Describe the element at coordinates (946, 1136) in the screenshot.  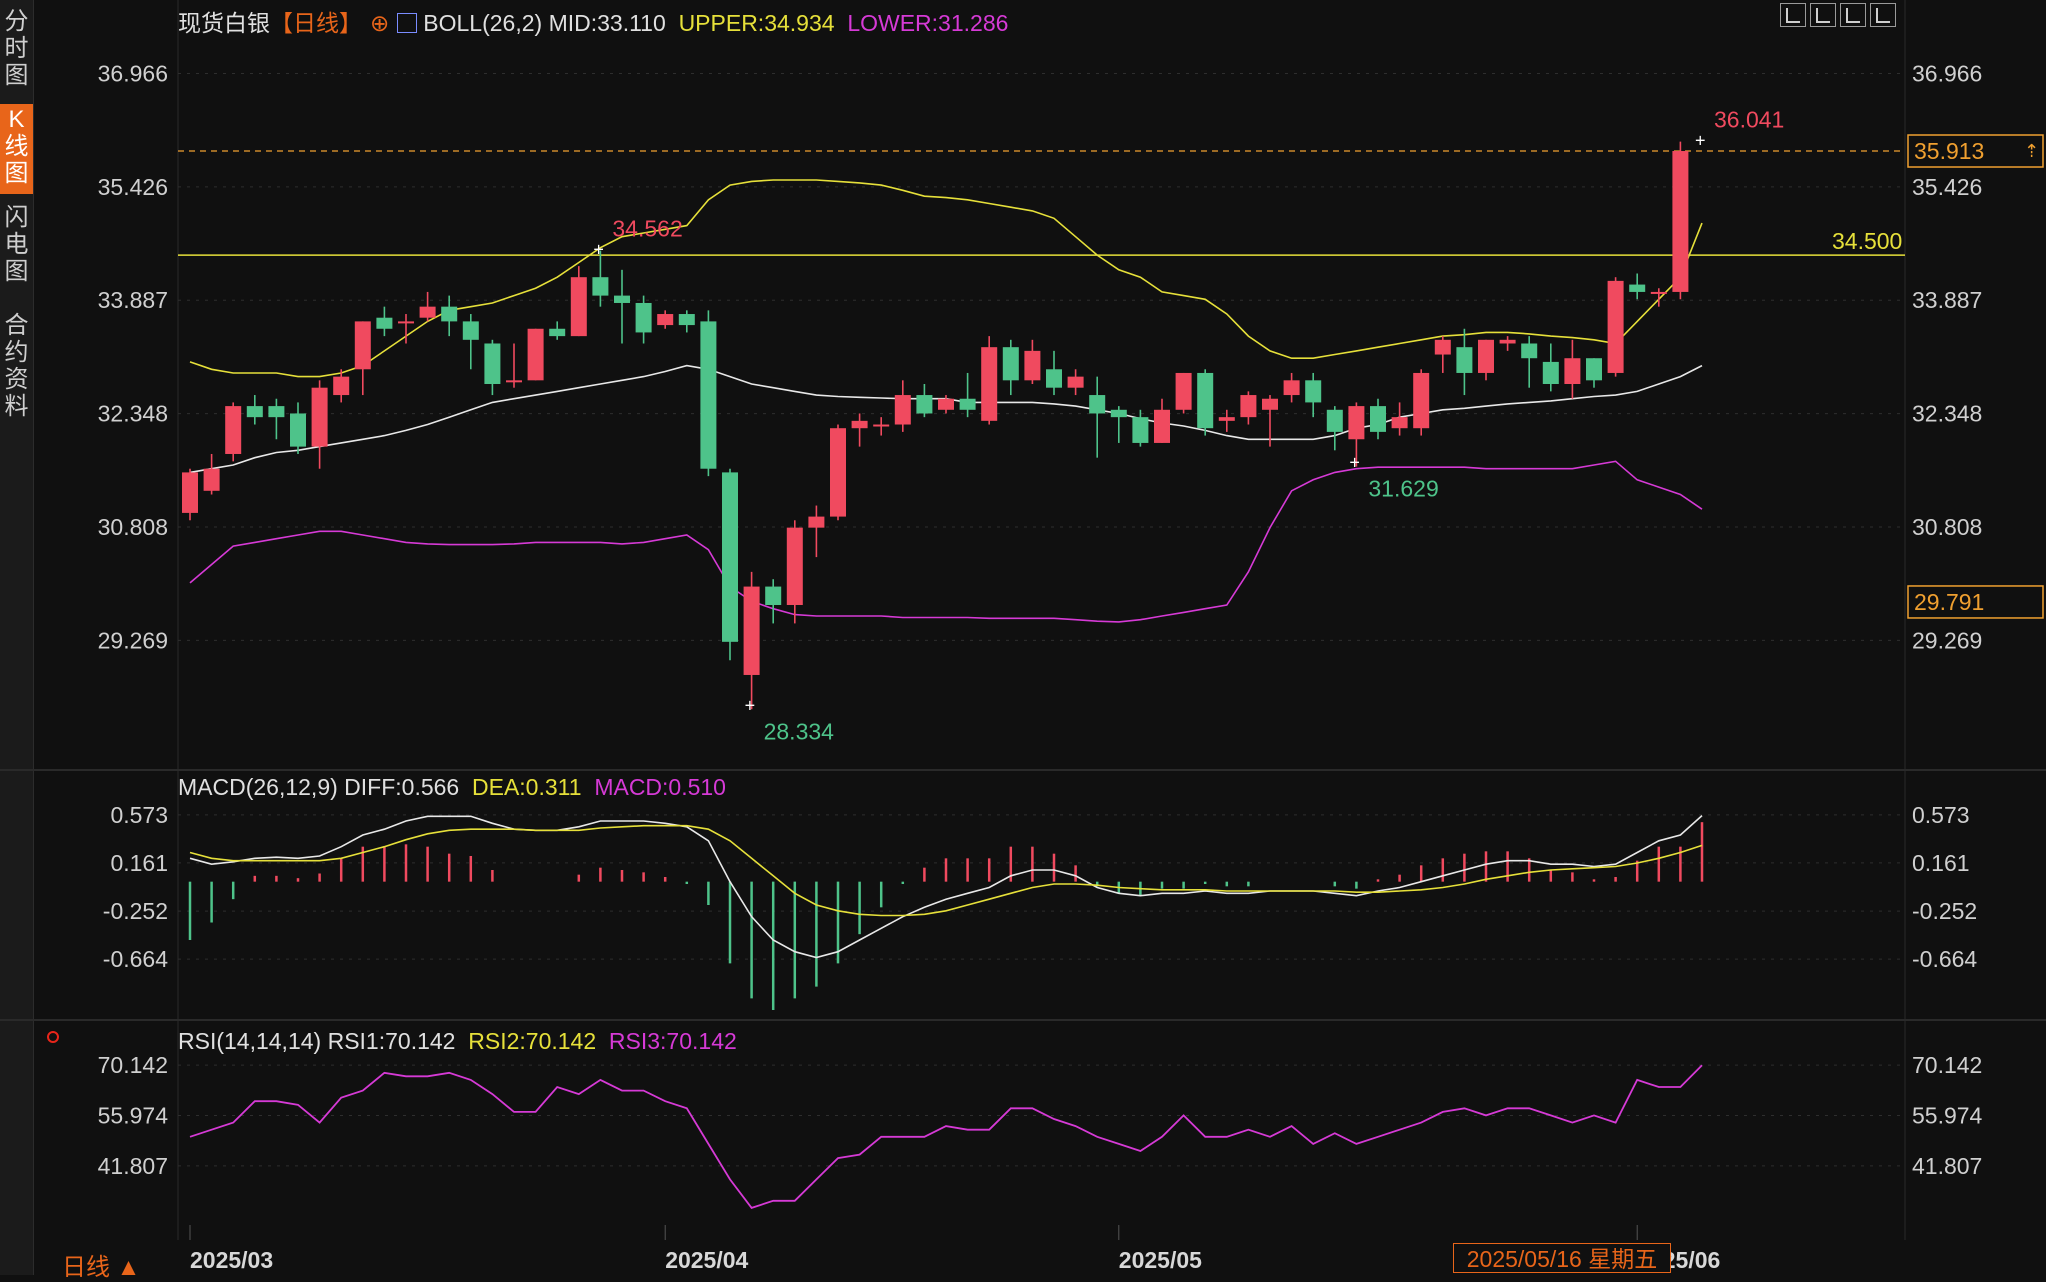
I see `rsi-line` at that location.